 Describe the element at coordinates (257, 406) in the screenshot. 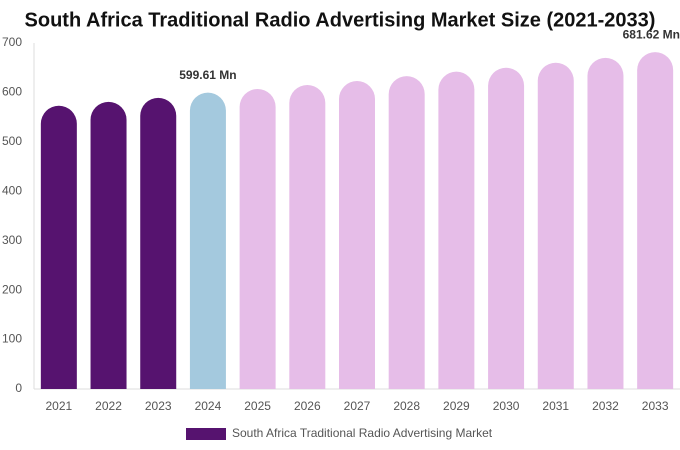

I see `x-tick-label: 2025` at that location.